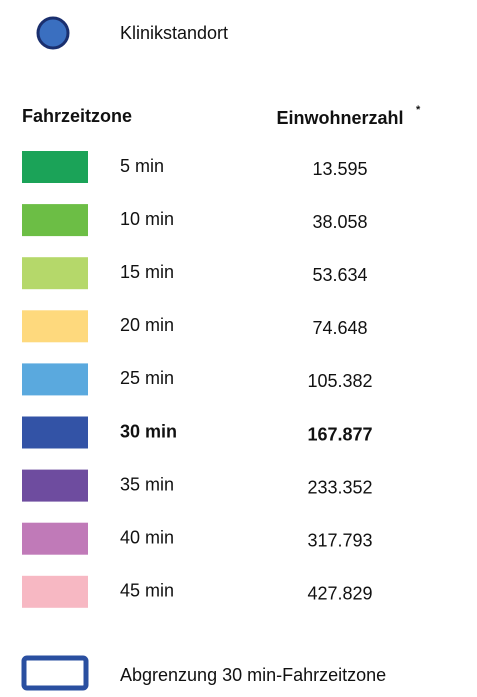  I want to click on population: 167.877, so click(339, 434).